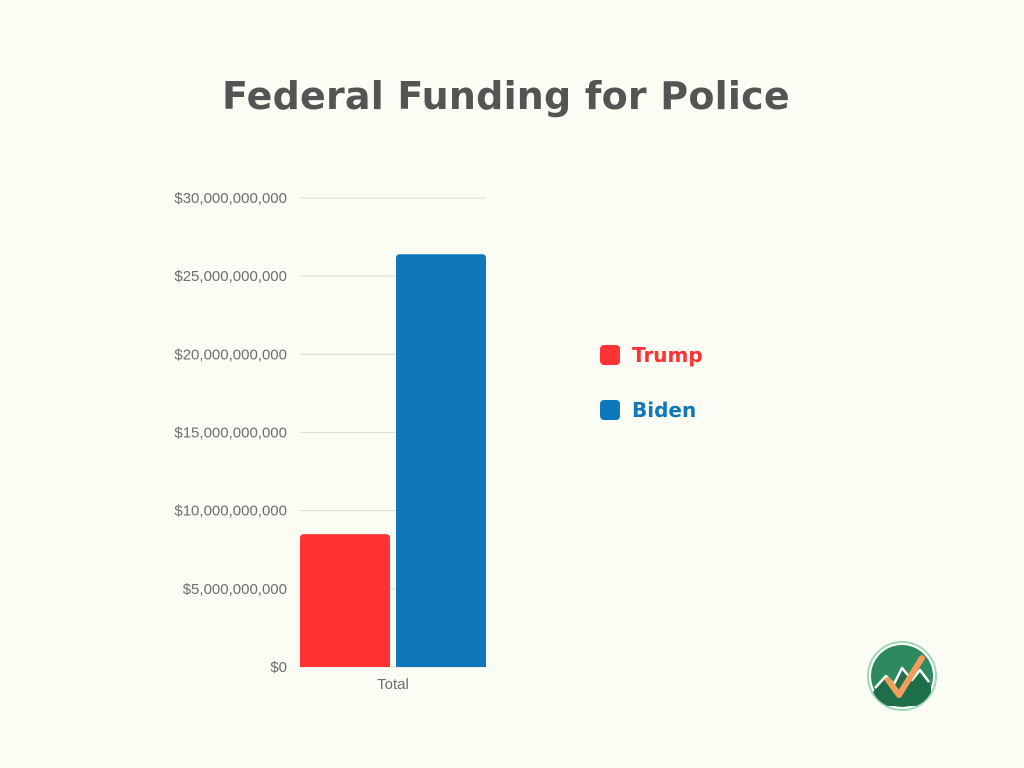 The width and height of the screenshot is (1024, 768). What do you see at coordinates (902, 676) in the screenshot?
I see `checkmark-mountain-logo-icon` at bounding box center [902, 676].